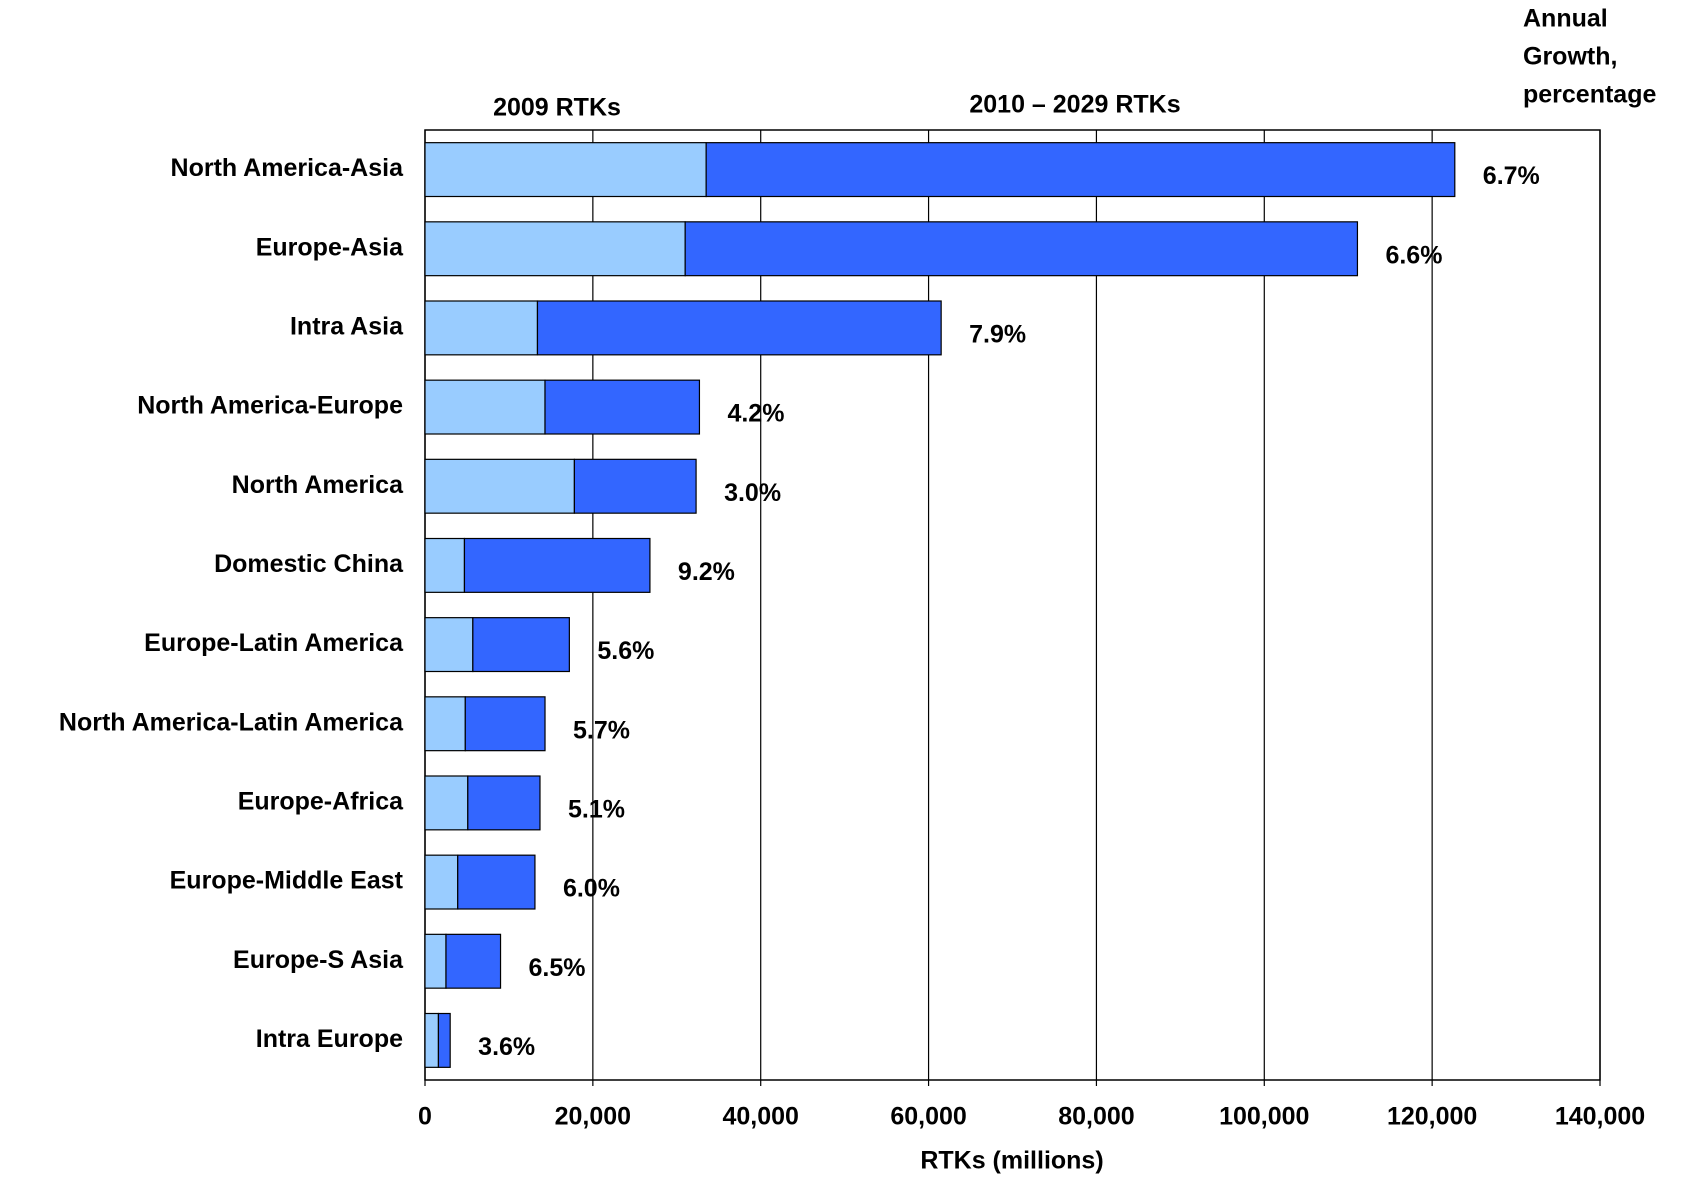 Image resolution: width=1703 pixels, height=1178 pixels. Describe the element at coordinates (1589, 95) in the screenshot. I see `growth-title: percentage` at that location.